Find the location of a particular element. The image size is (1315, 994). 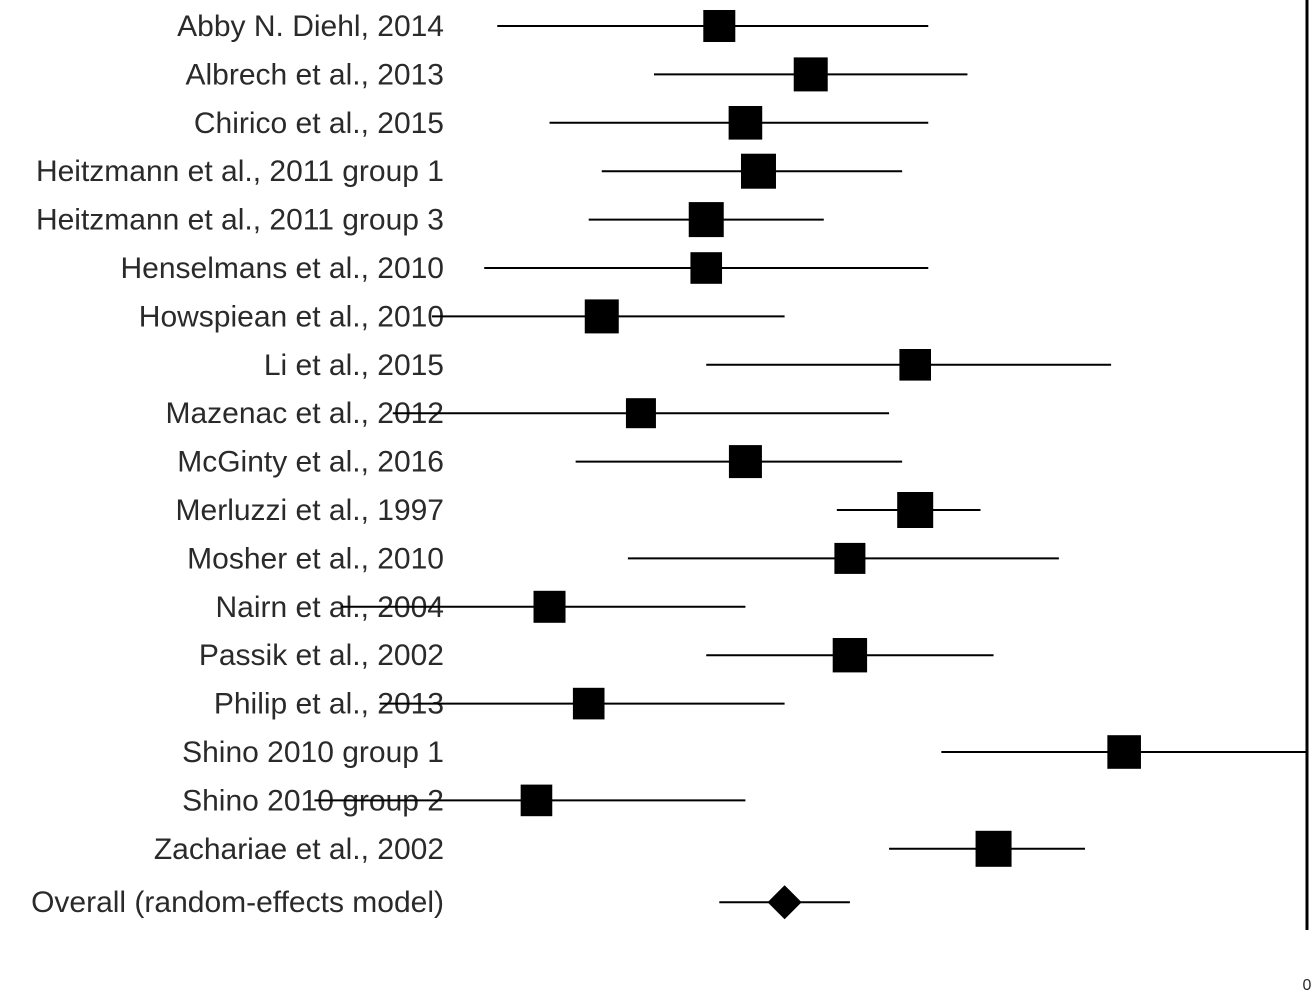

study-label: Zachariae et al., 2002 is located at coordinates (299, 849).